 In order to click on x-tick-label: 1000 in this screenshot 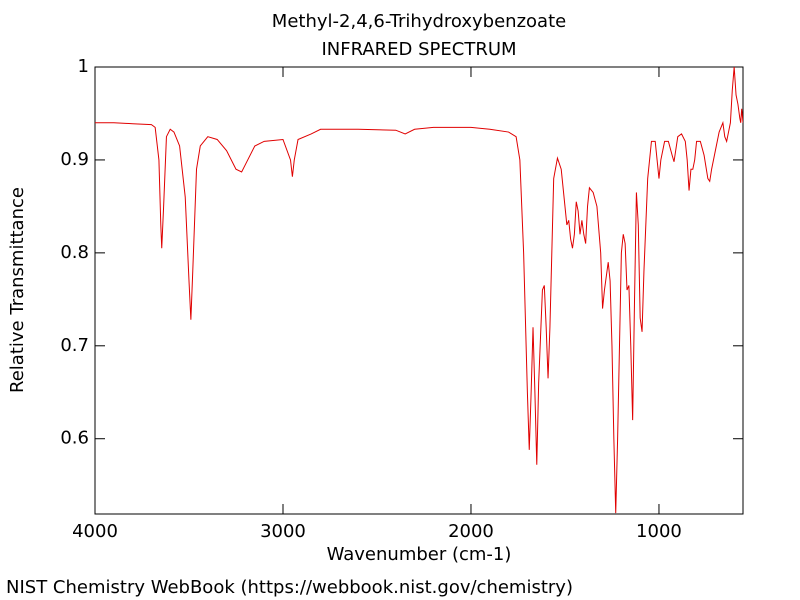, I will do `click(659, 531)`.